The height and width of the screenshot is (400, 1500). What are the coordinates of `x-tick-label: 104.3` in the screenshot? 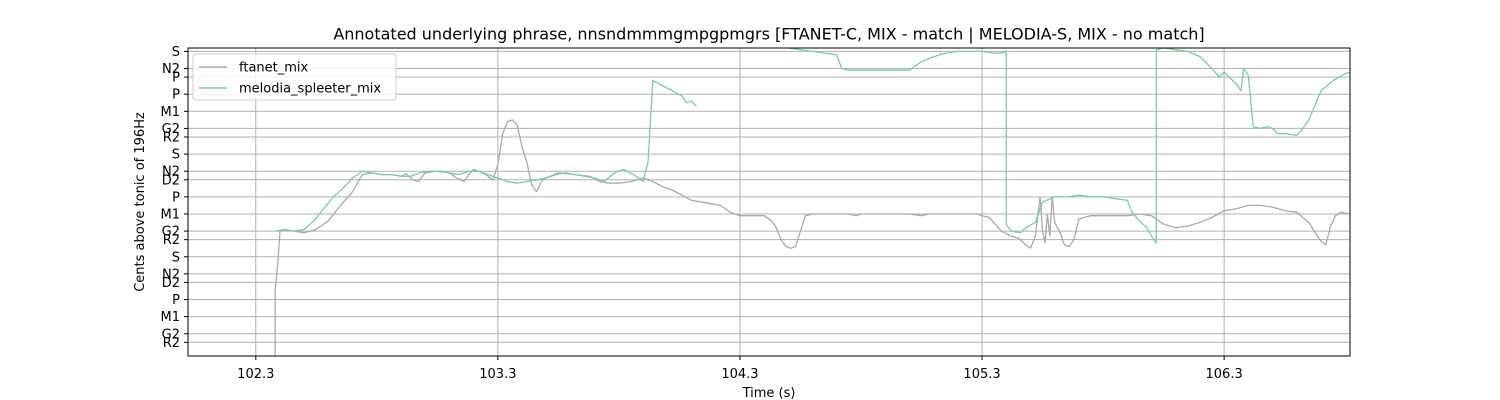 It's located at (739, 374).